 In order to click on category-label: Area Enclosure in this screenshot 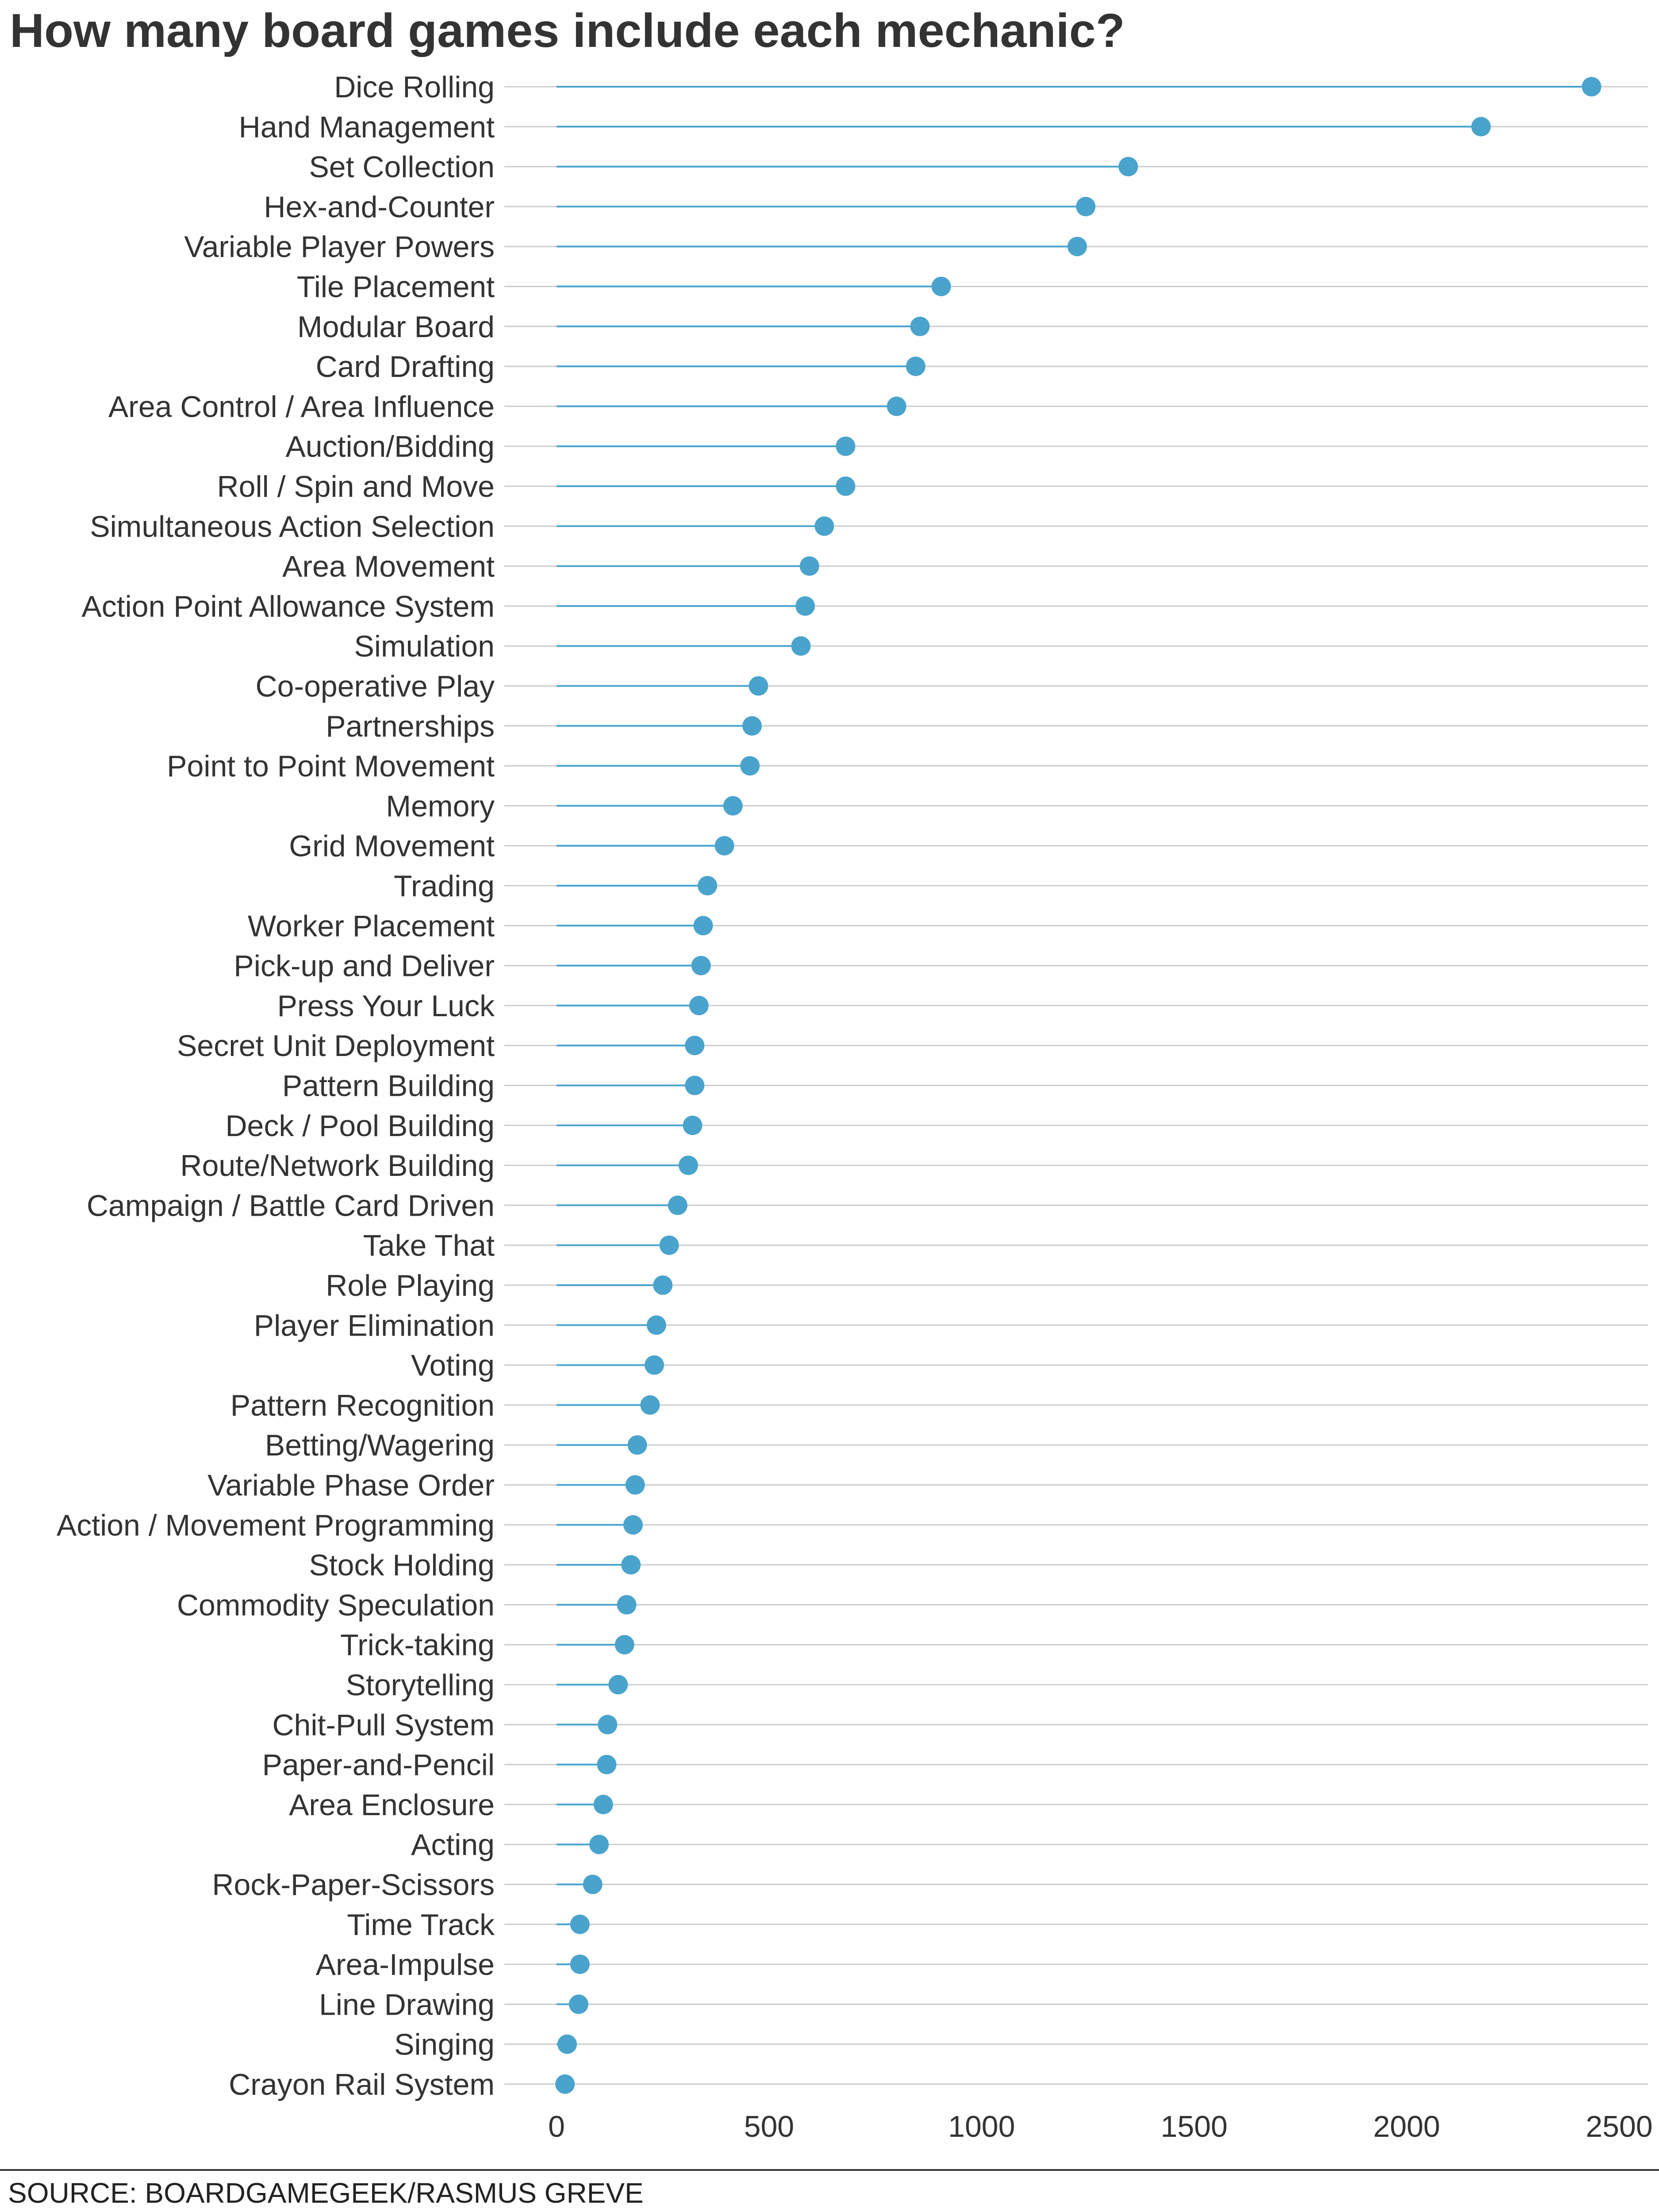, I will do `click(392, 1805)`.